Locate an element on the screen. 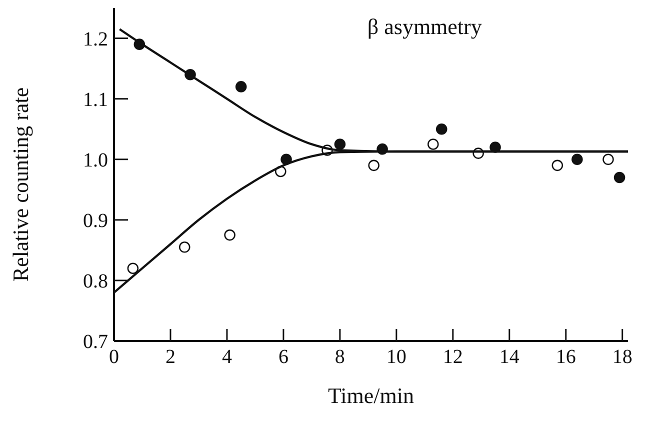 This screenshot has width=651, height=423. y-axis-title: Relative counting rate is located at coordinates (20, 184).